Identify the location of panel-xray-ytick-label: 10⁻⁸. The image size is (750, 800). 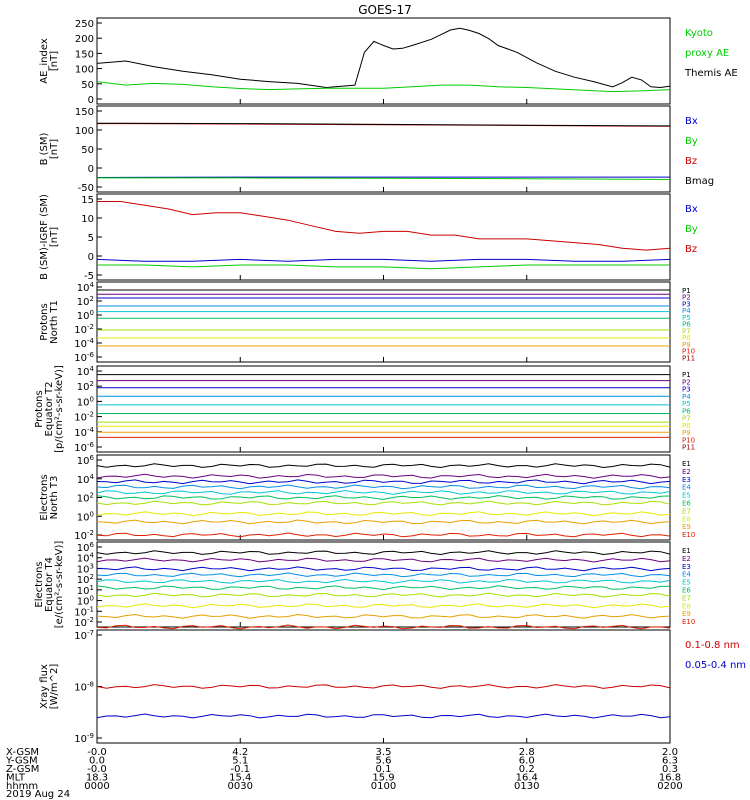
(84, 687).